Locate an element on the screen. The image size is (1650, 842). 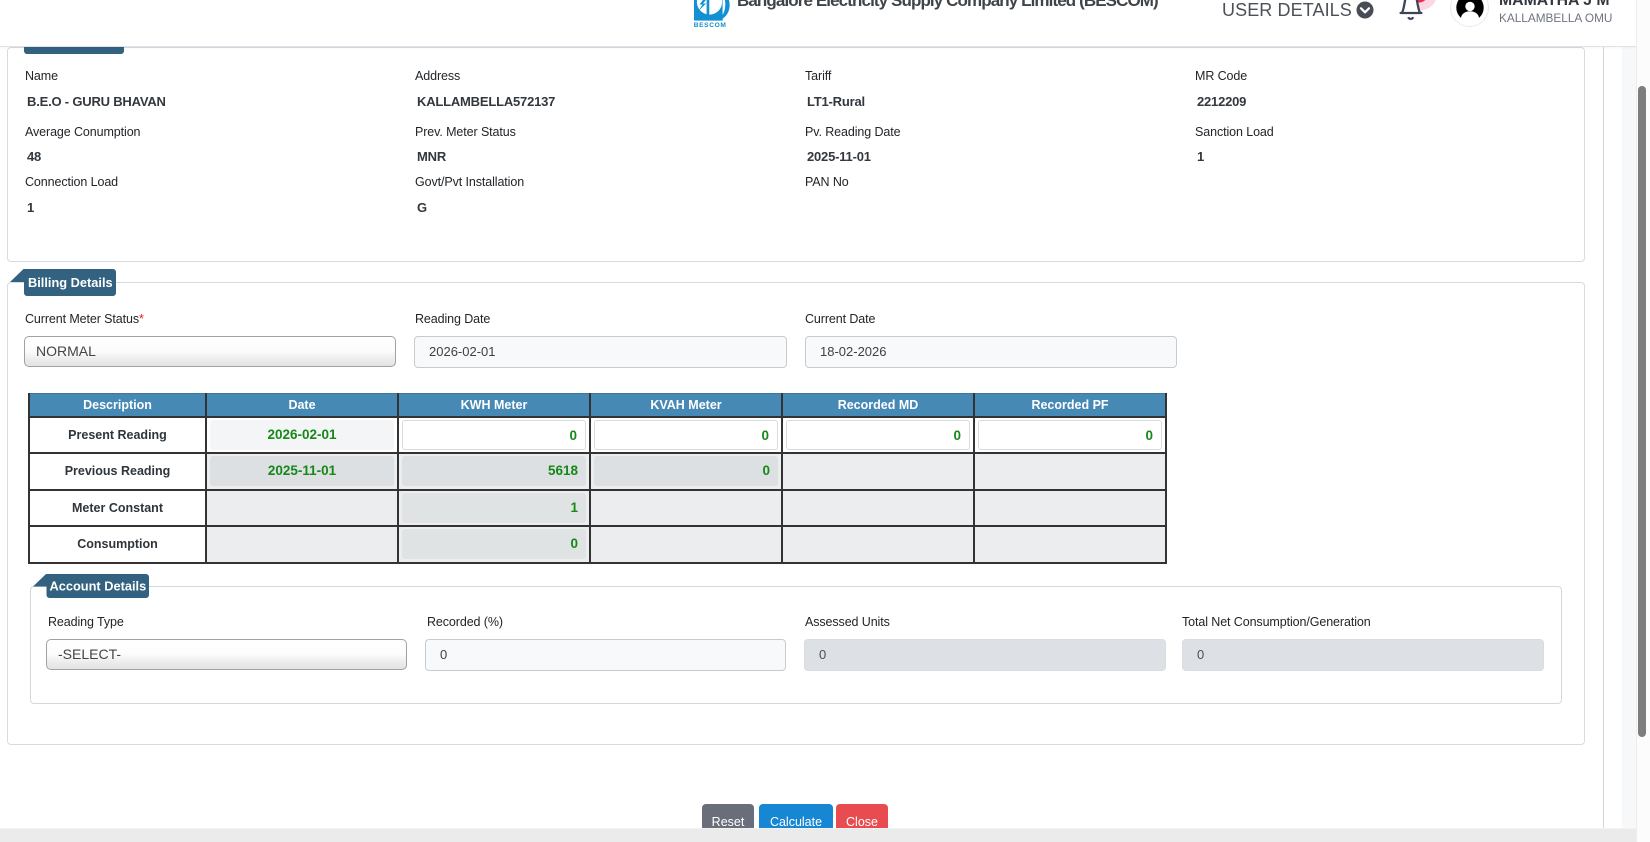
svg-text: Billing Details is located at coordinates (70, 282).